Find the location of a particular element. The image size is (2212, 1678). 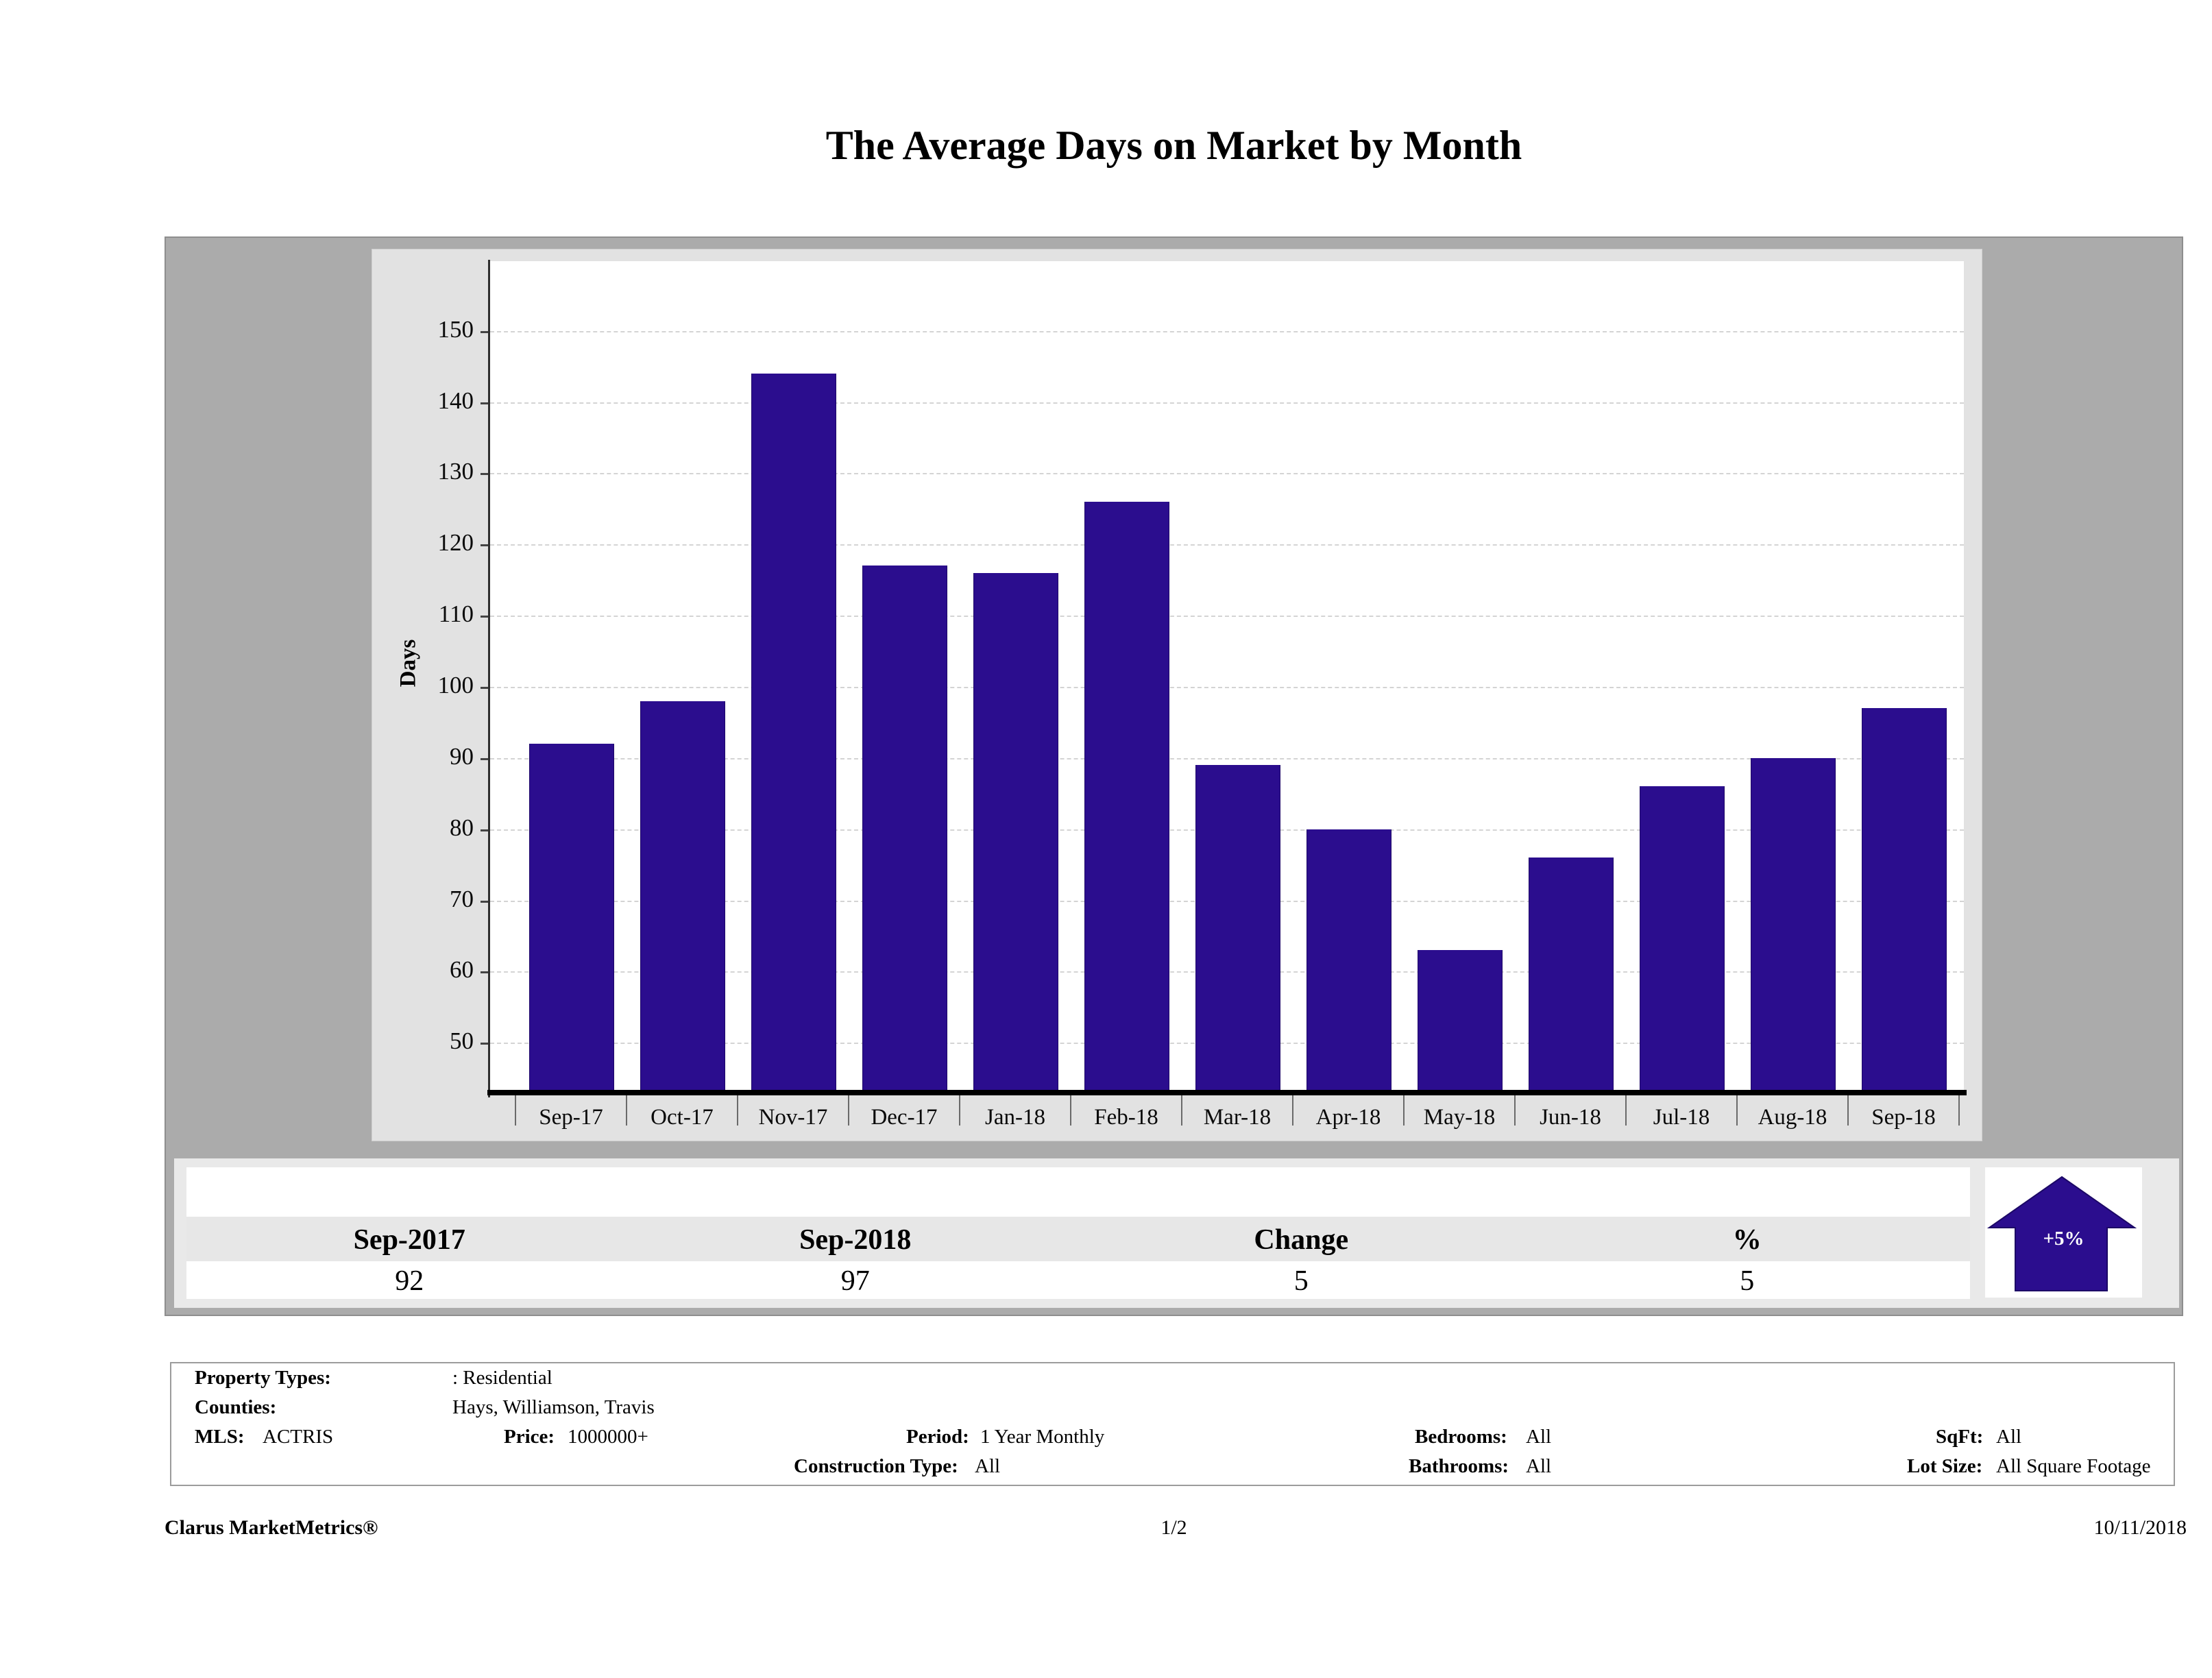

counties-label: Counties: is located at coordinates (236, 1407).